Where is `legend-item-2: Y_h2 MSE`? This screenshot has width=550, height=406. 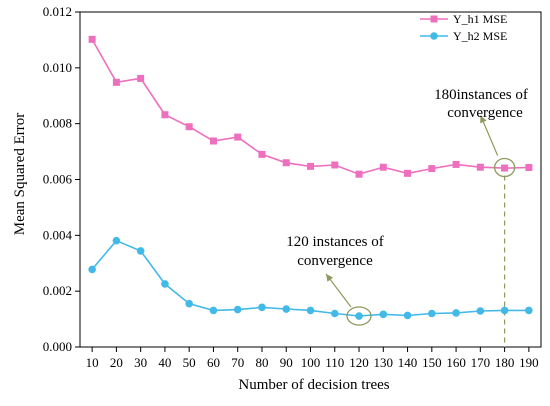
legend-item-2: Y_h2 MSE is located at coordinates (463, 36).